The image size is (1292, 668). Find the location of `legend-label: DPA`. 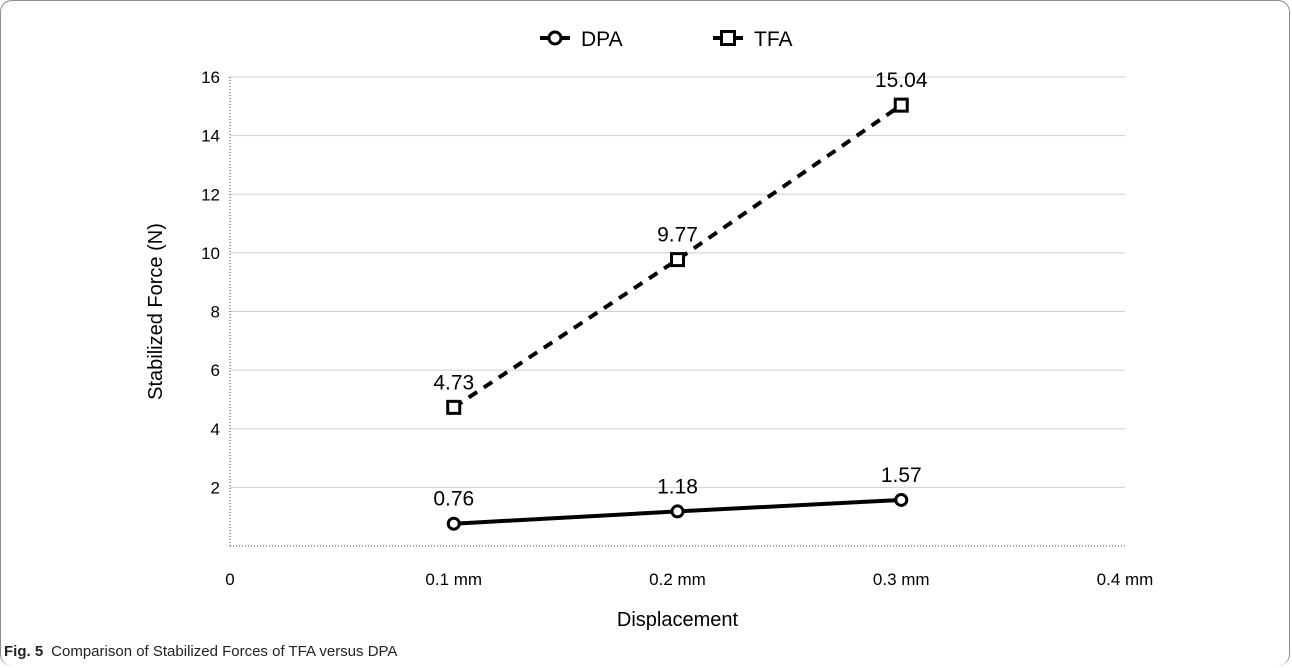

legend-label: DPA is located at coordinates (602, 39).